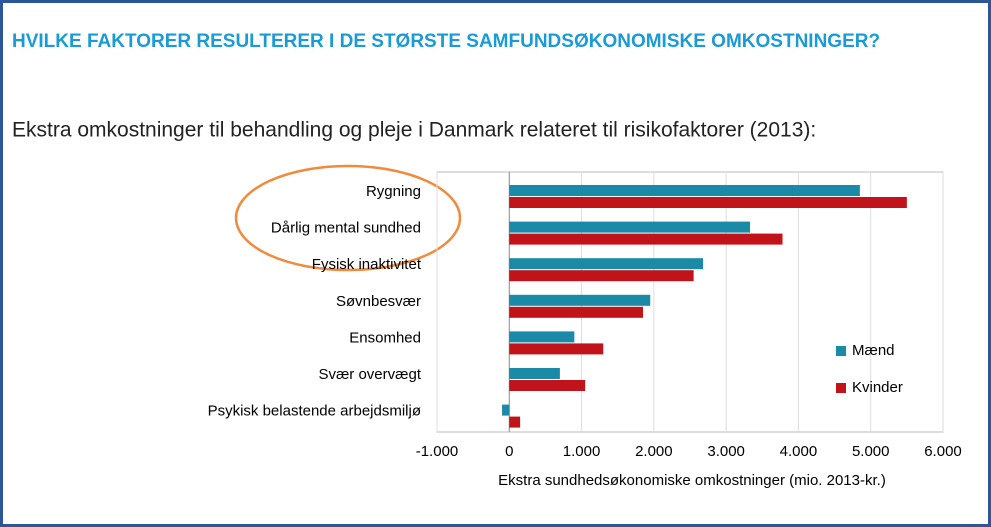 The image size is (991, 527). What do you see at coordinates (654, 451) in the screenshot?
I see `x-tick-label: 2.000` at bounding box center [654, 451].